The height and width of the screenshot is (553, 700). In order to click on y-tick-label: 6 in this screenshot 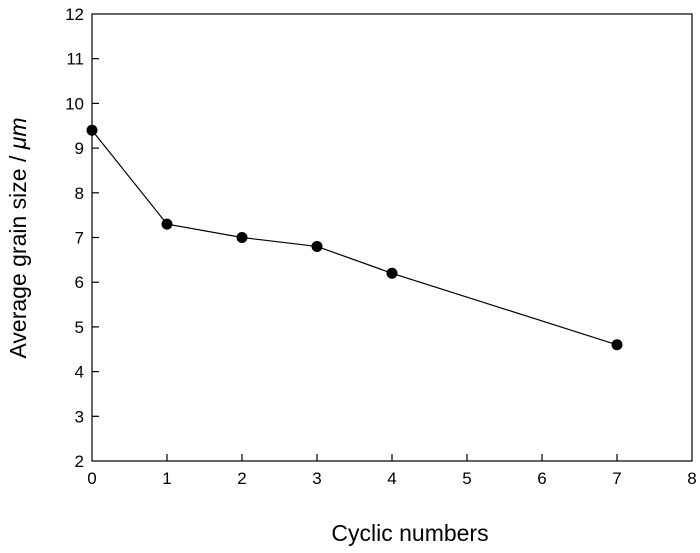, I will do `click(79, 282)`.